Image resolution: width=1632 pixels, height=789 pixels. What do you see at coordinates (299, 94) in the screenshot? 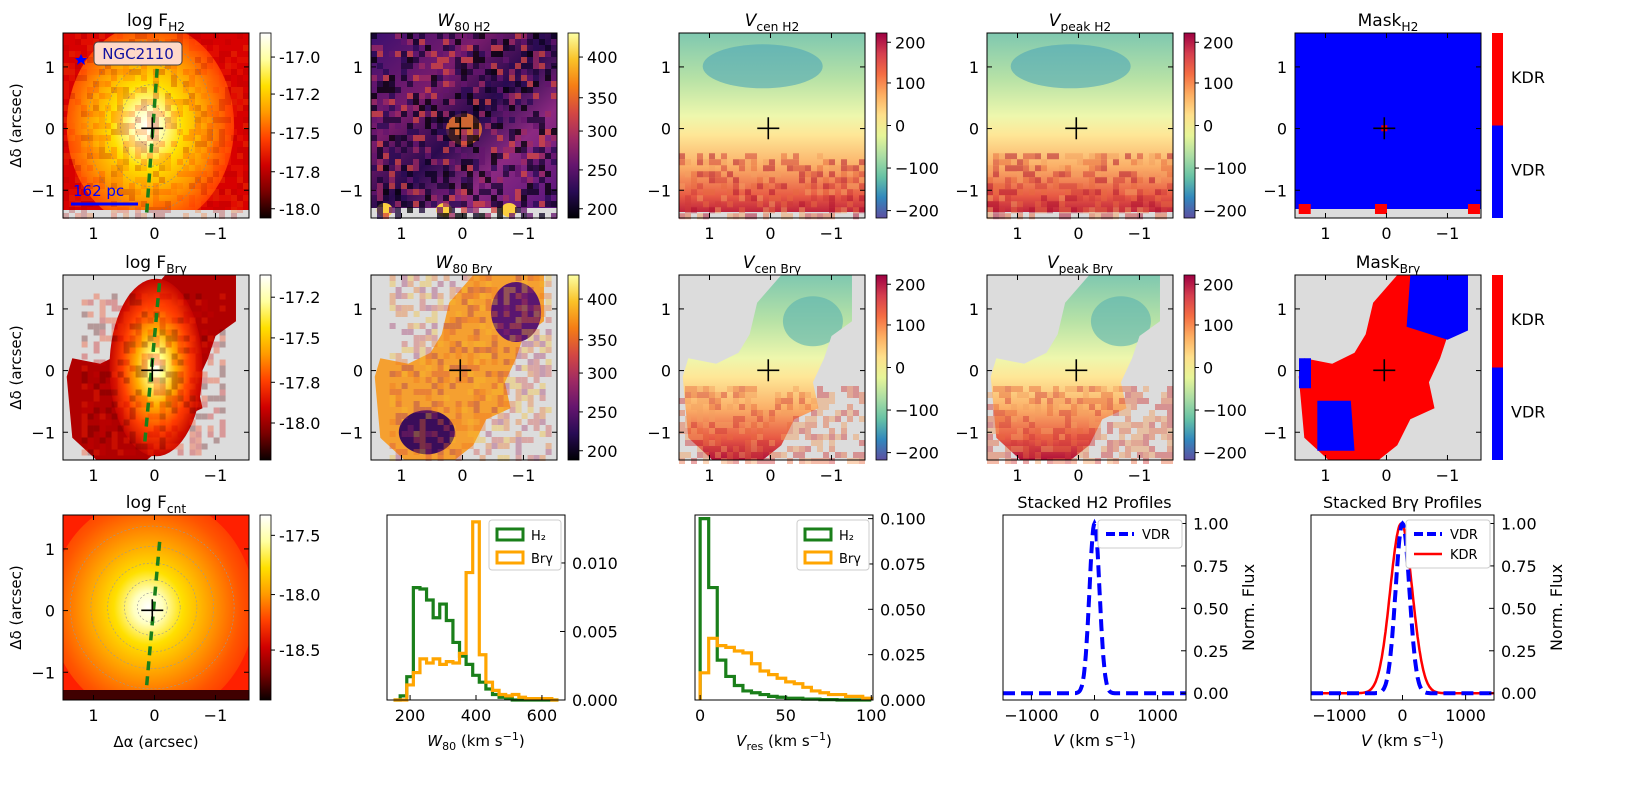
I see `colorbar-label: -17.2` at bounding box center [299, 94].